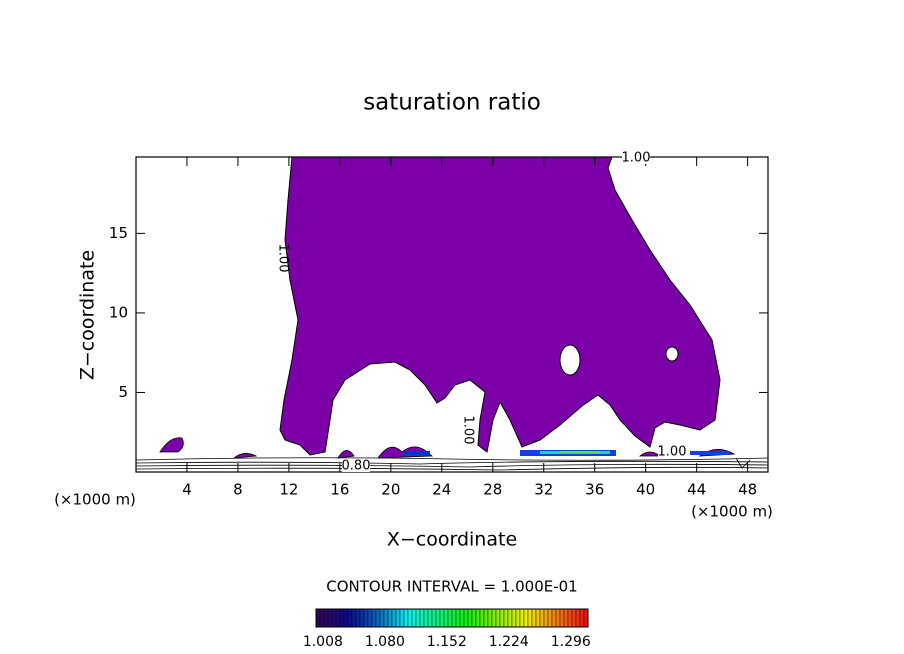 The image size is (904, 654). Describe the element at coordinates (441, 490) in the screenshot. I see `x-tick-label: 24` at that location.